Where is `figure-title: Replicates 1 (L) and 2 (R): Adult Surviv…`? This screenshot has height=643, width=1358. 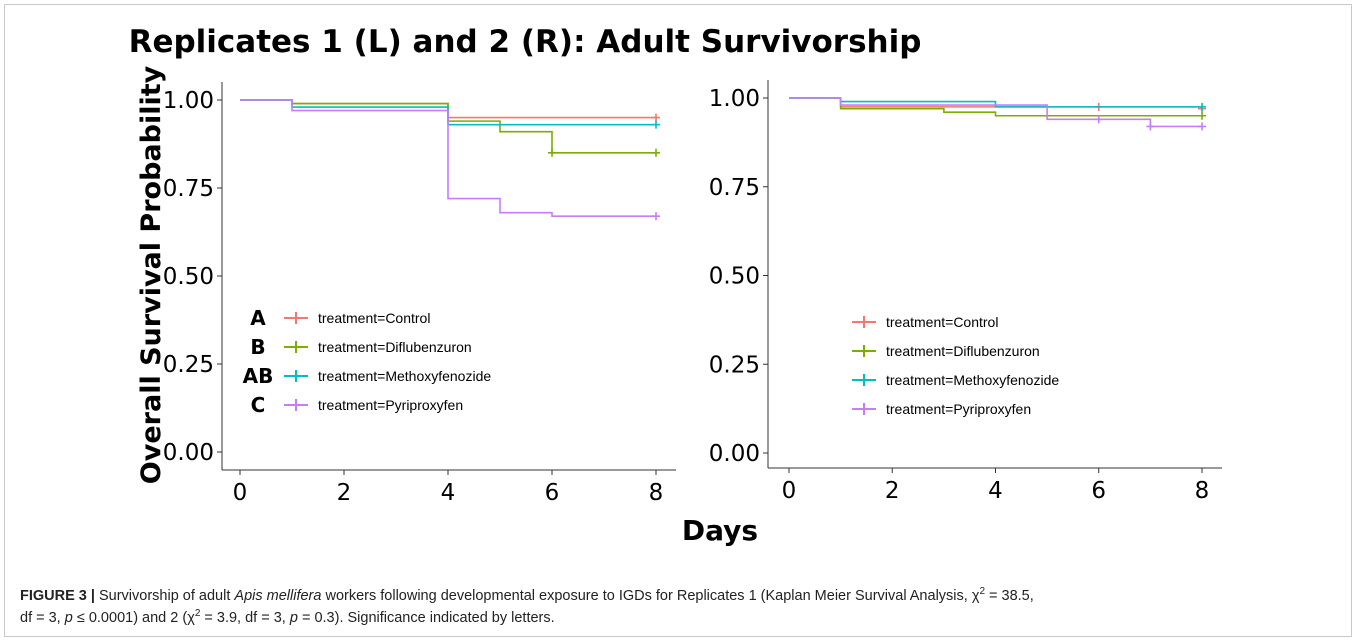
figure-title: Replicates 1 (L) and 2 (R): Adult Surviv… is located at coordinates (525, 42).